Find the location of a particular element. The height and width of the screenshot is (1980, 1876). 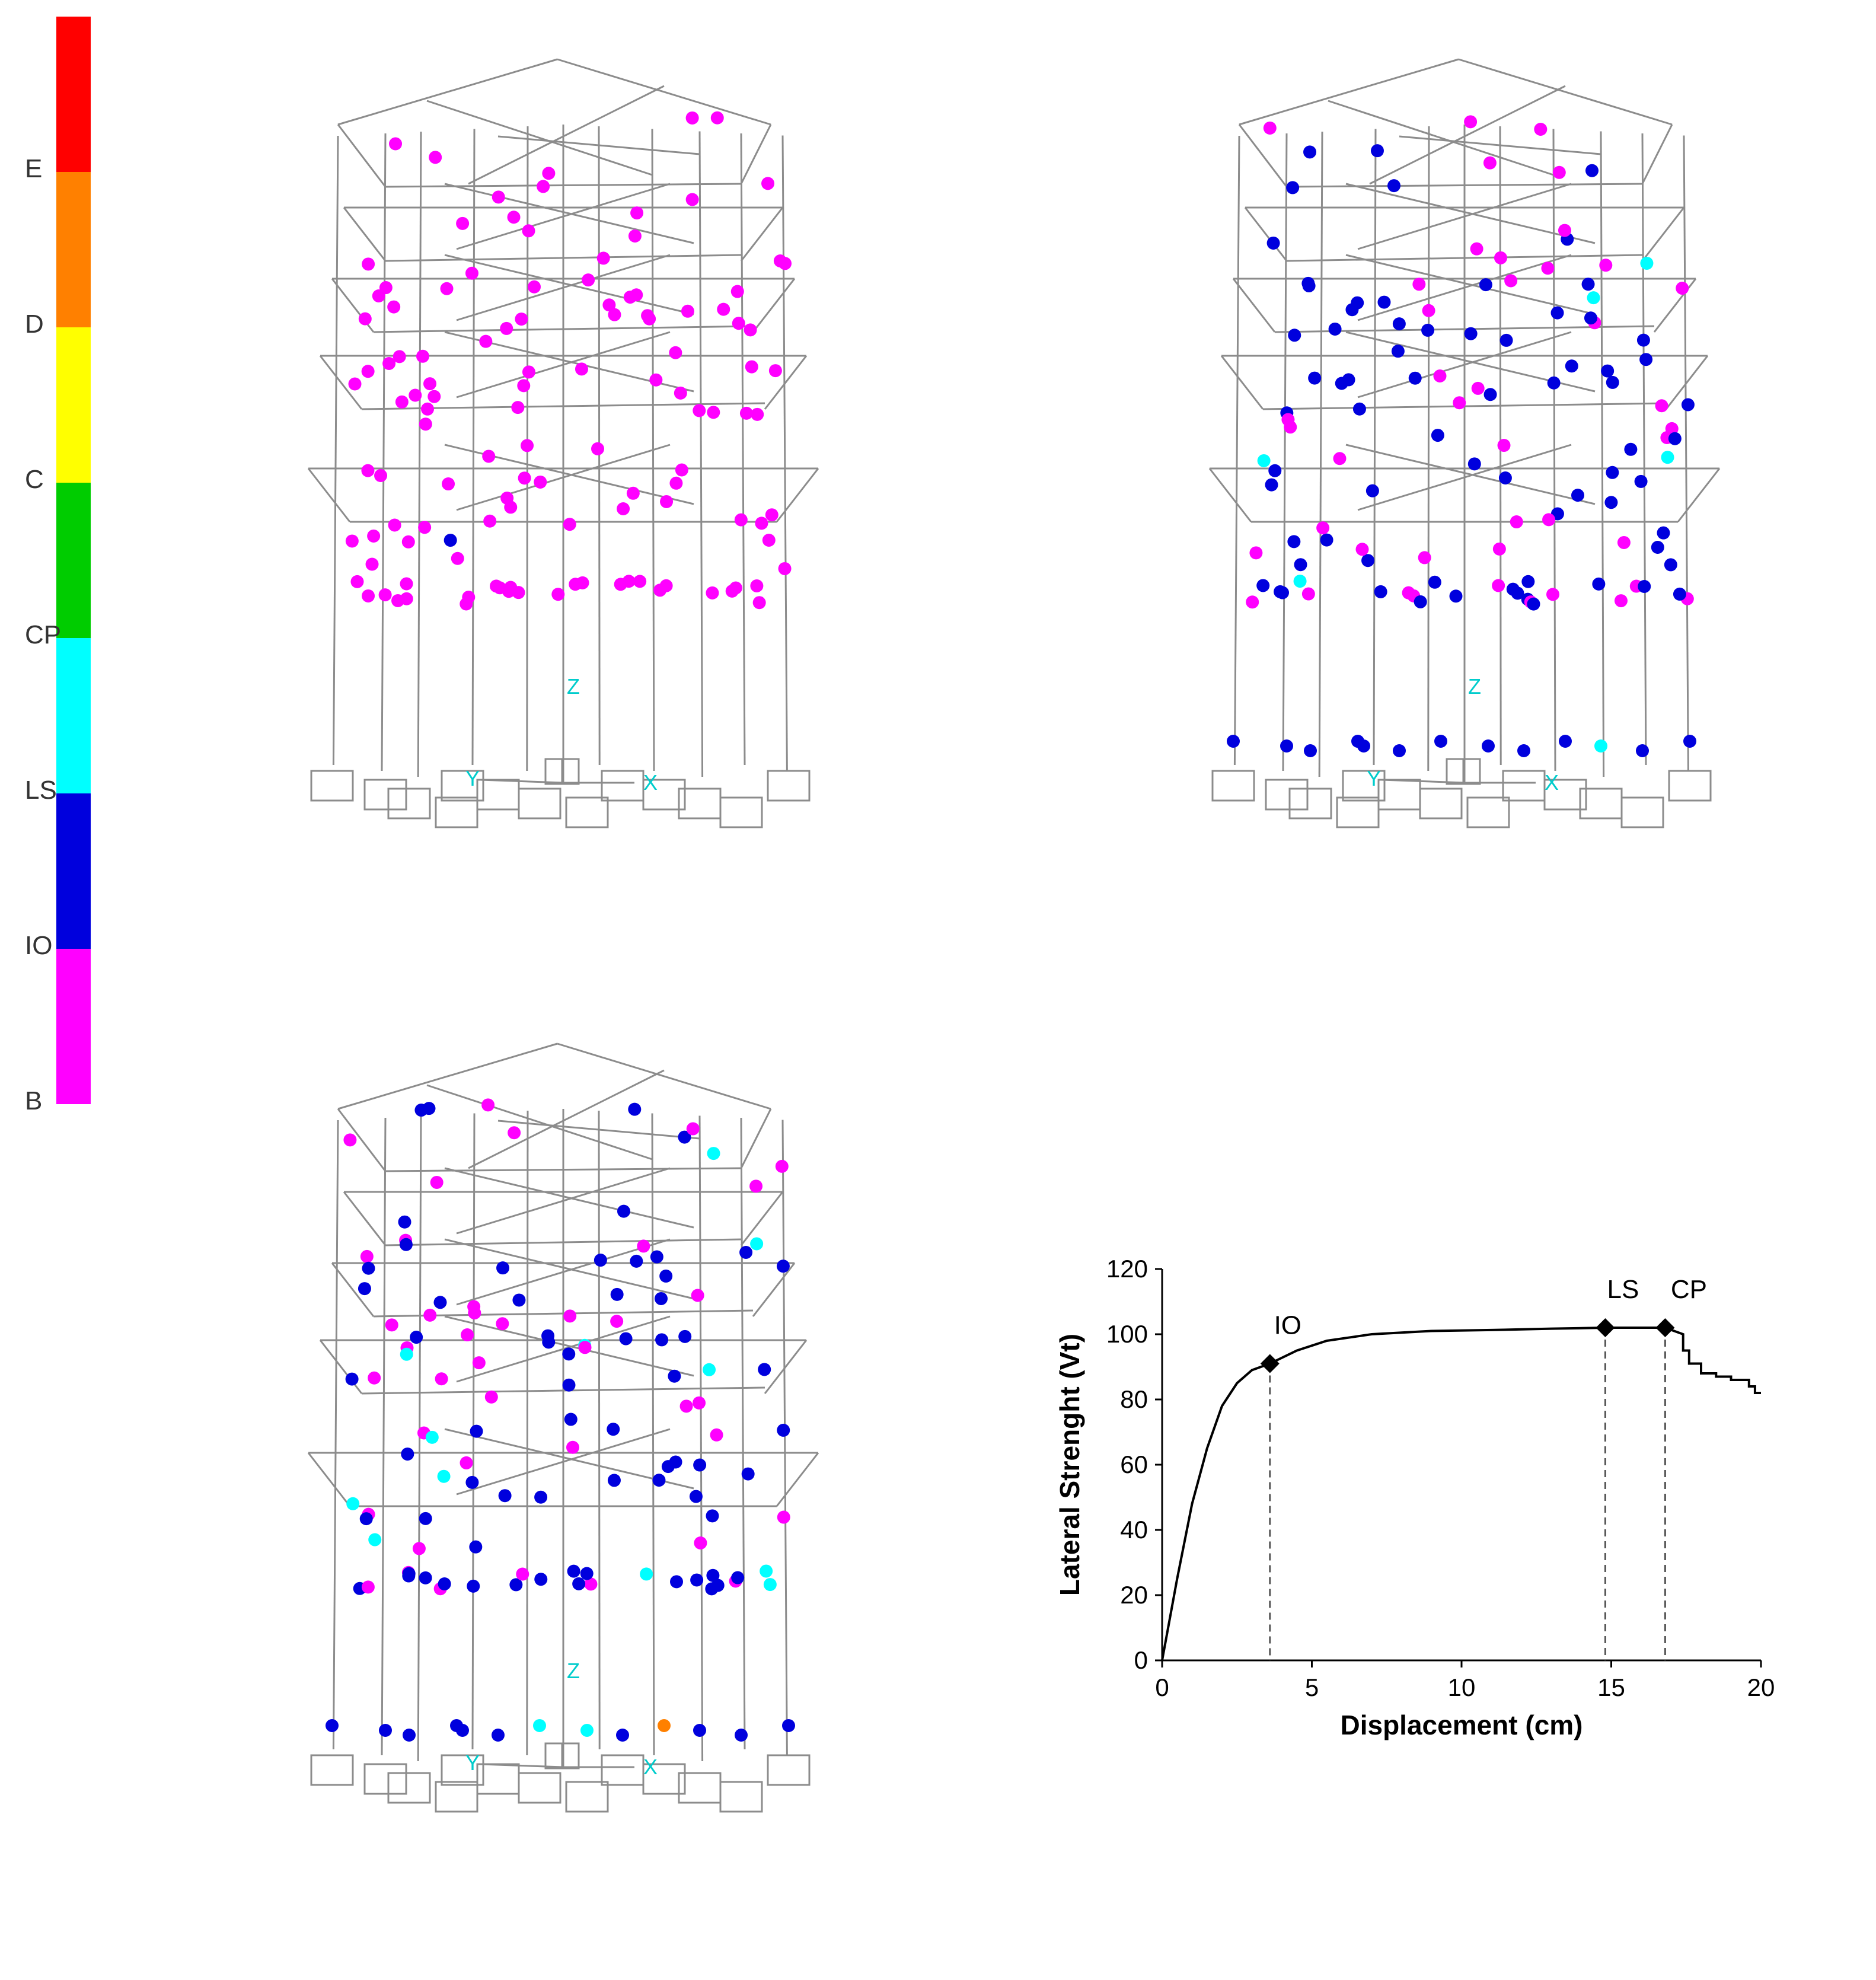

y-axis is located at coordinates (1423, 781).